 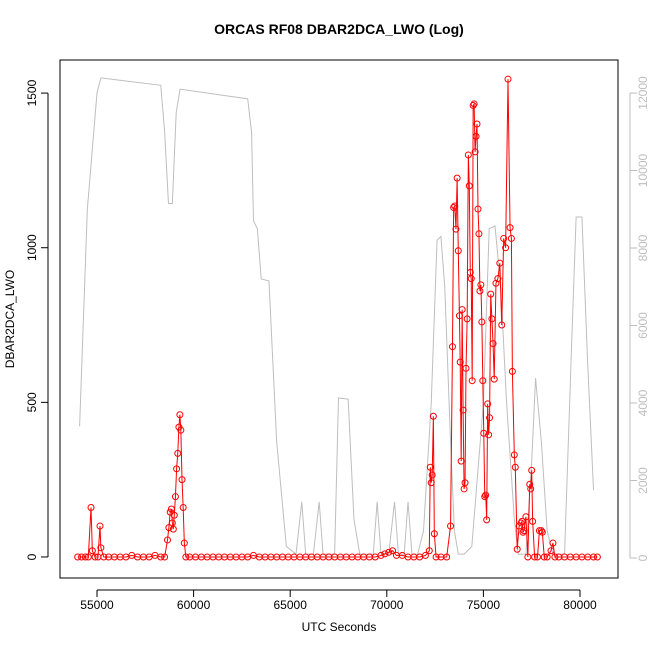 What do you see at coordinates (484, 605) in the screenshot?
I see `x-tick-label: 75000` at bounding box center [484, 605].